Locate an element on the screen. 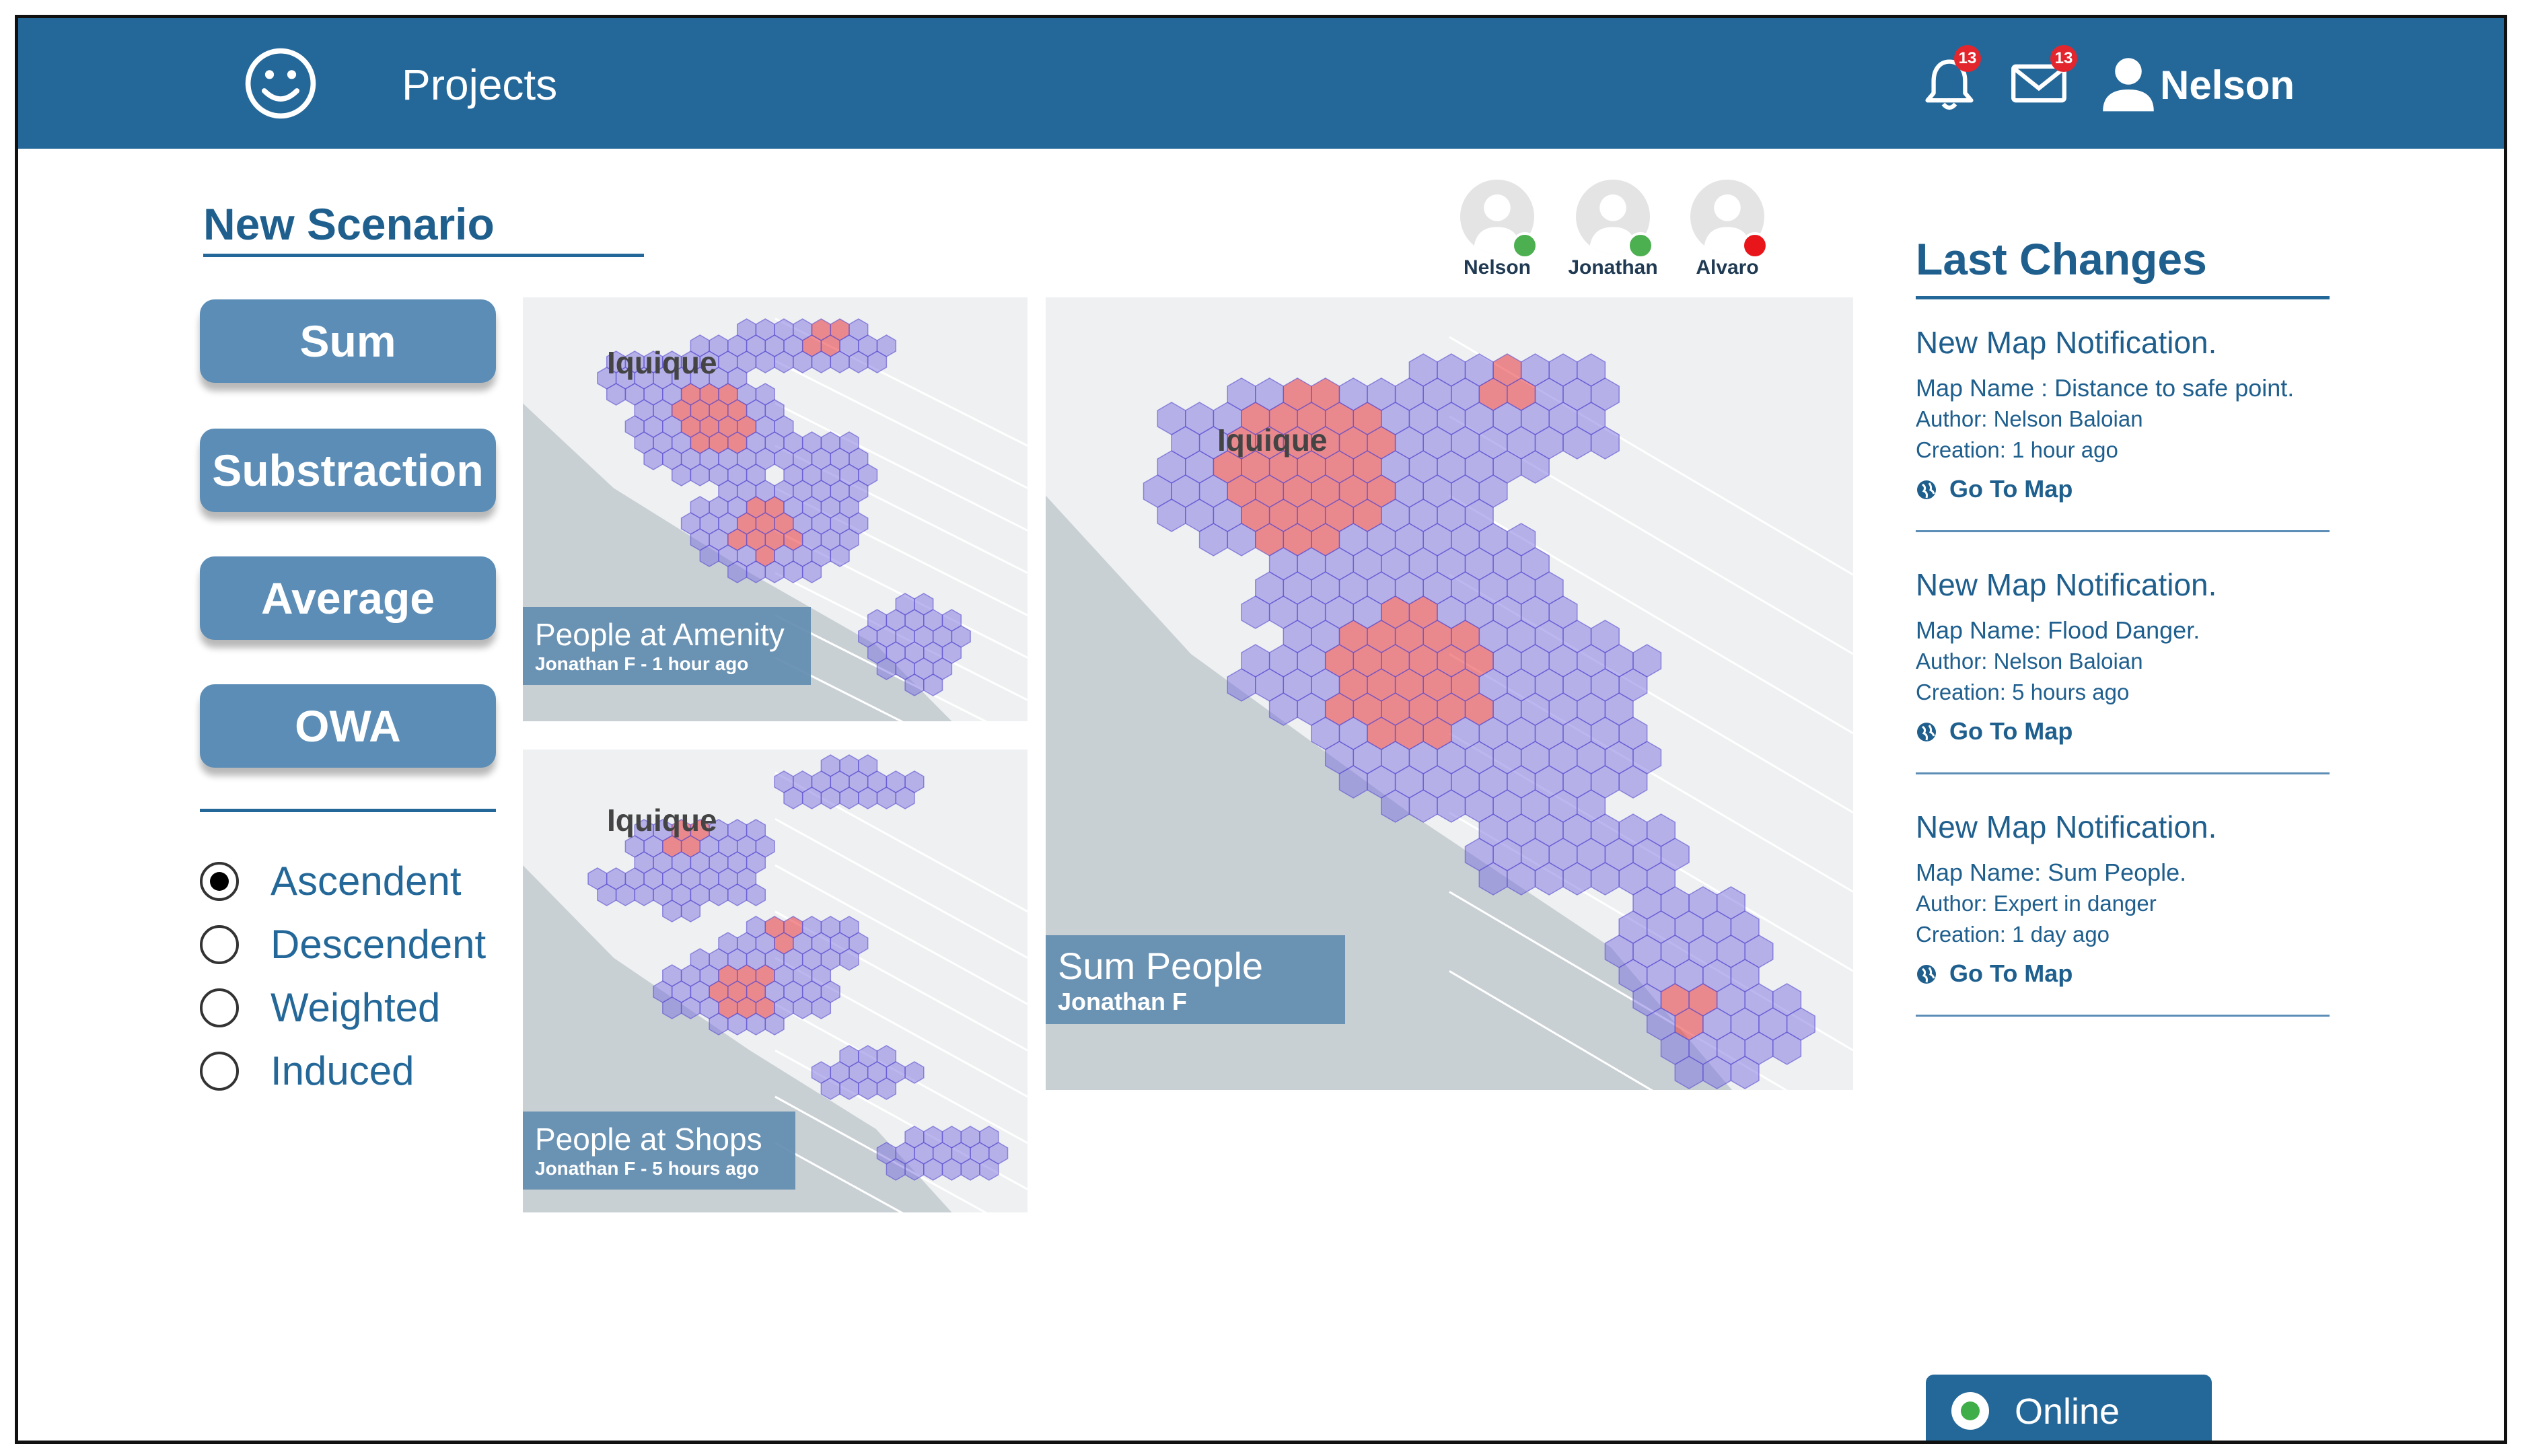  map-subtitle: Jonathan F - 5 hours ago is located at coordinates (647, 1168).